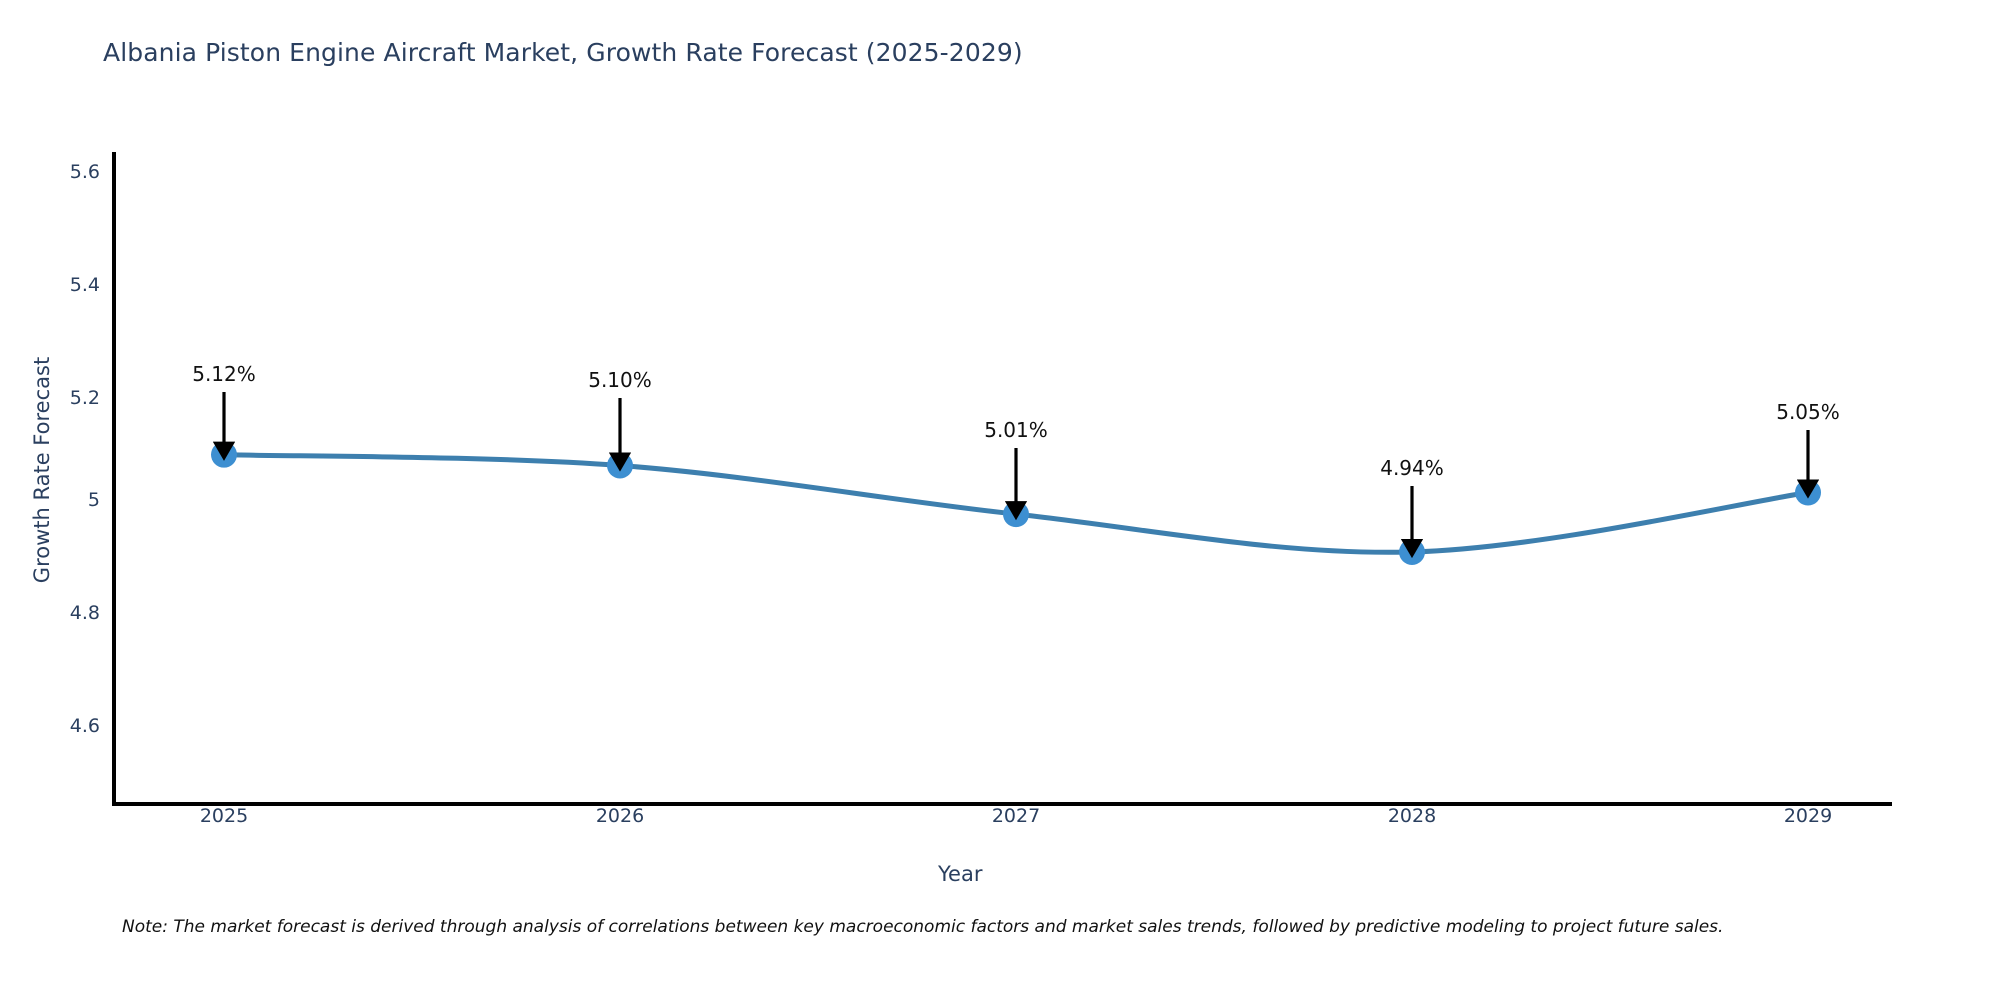  What do you see at coordinates (1808, 816) in the screenshot?
I see `x-tick-label: 2029` at bounding box center [1808, 816].